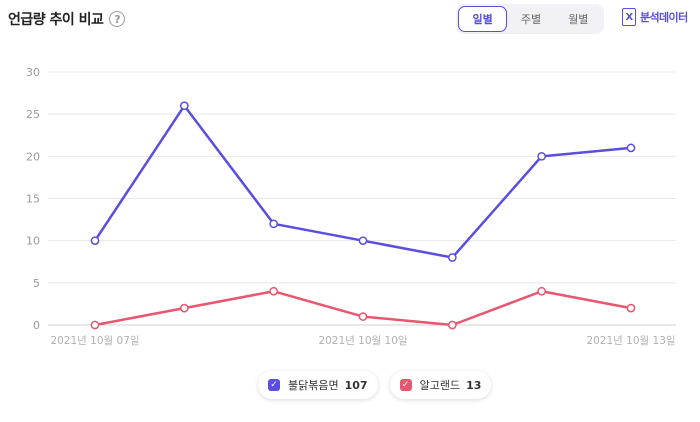 The height and width of the screenshot is (422, 700). Describe the element at coordinates (664, 17) in the screenshot. I see `analysis-data-label: 분석데이터` at that location.